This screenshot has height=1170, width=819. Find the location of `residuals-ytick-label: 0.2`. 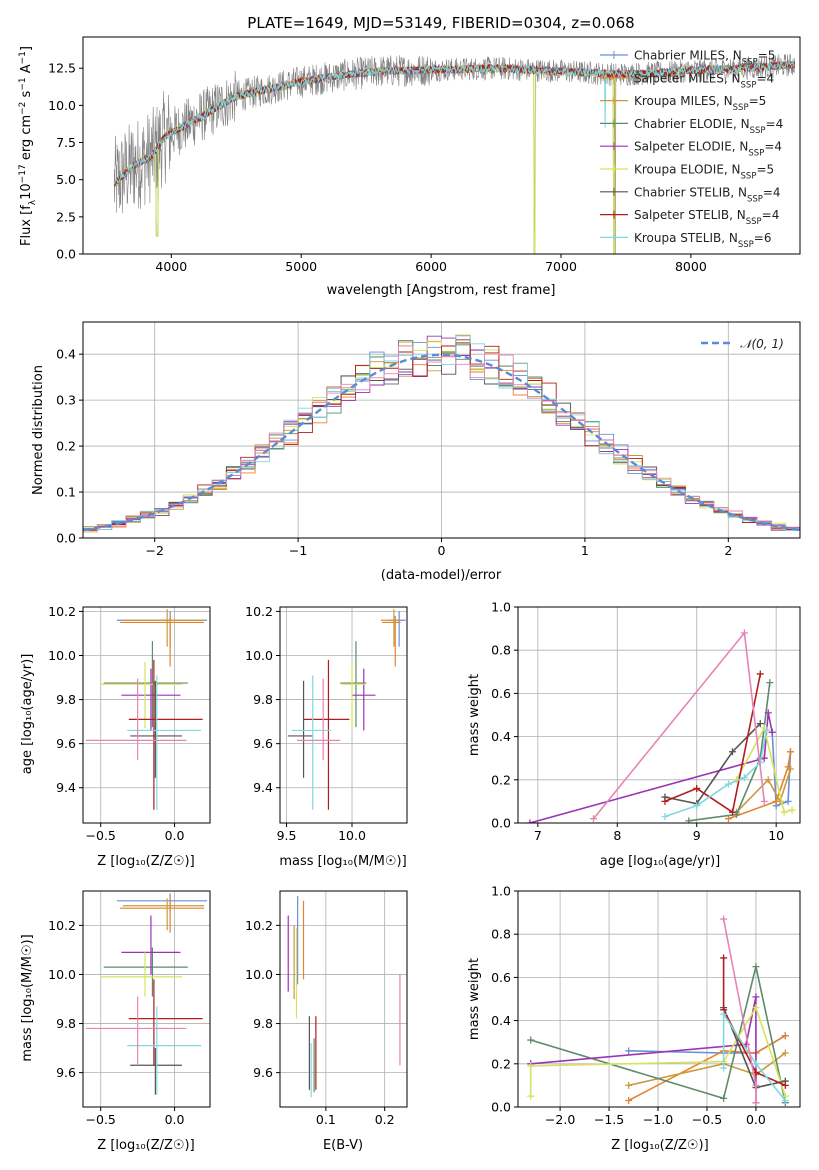

residuals-ytick-label: 0.2 is located at coordinates (66, 446).